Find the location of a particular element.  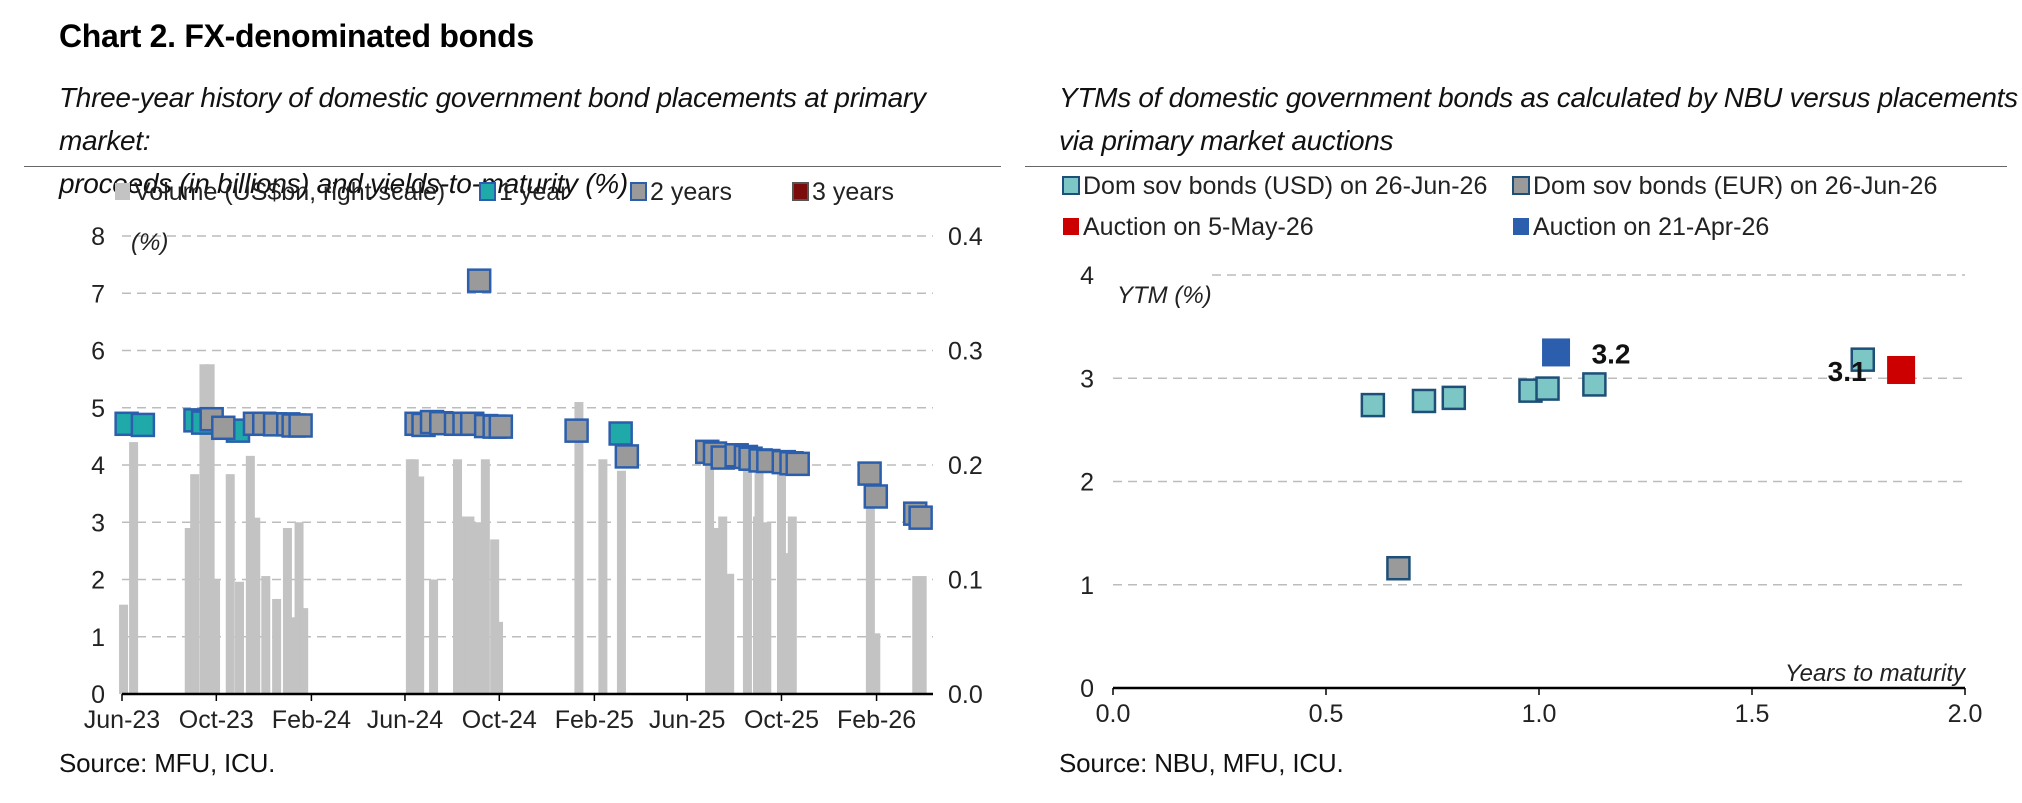

auction-may-data-label: 3.1 is located at coordinates (1847, 371).